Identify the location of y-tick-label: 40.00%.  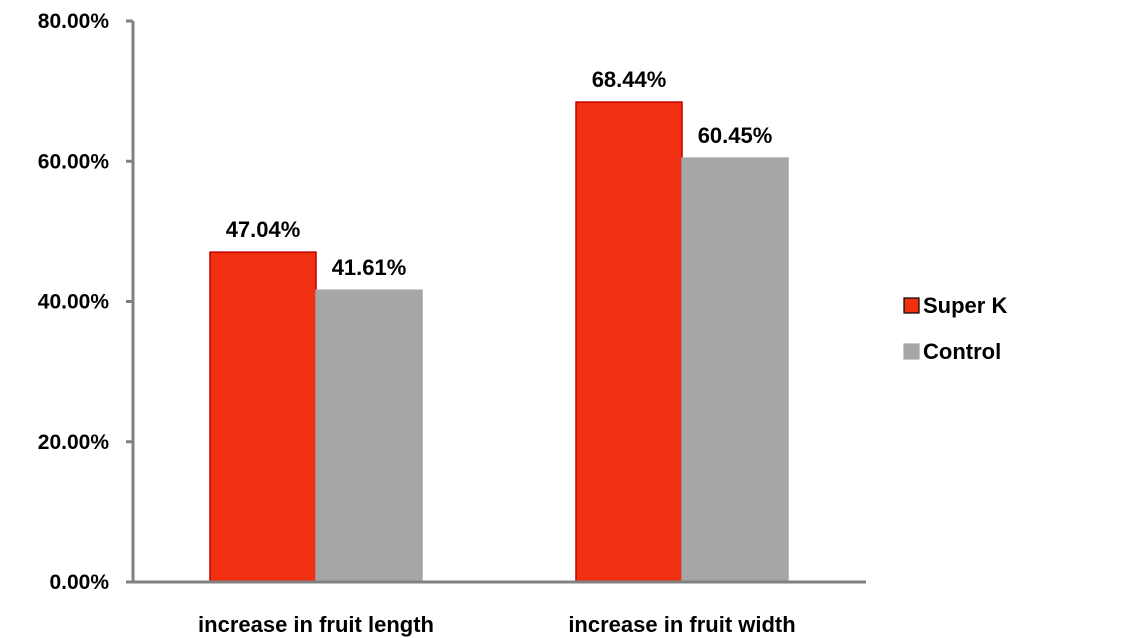
(74, 302).